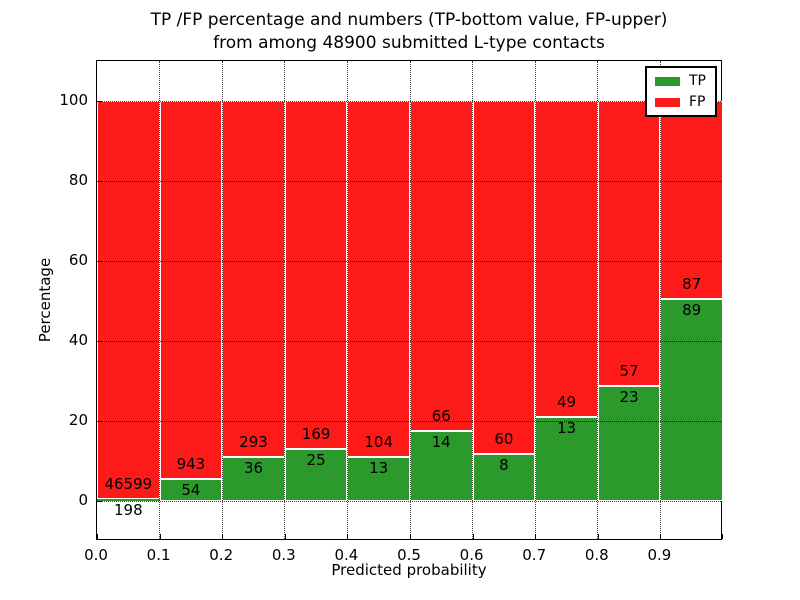  I want to click on x-tick-label: 0.2, so click(221, 555).